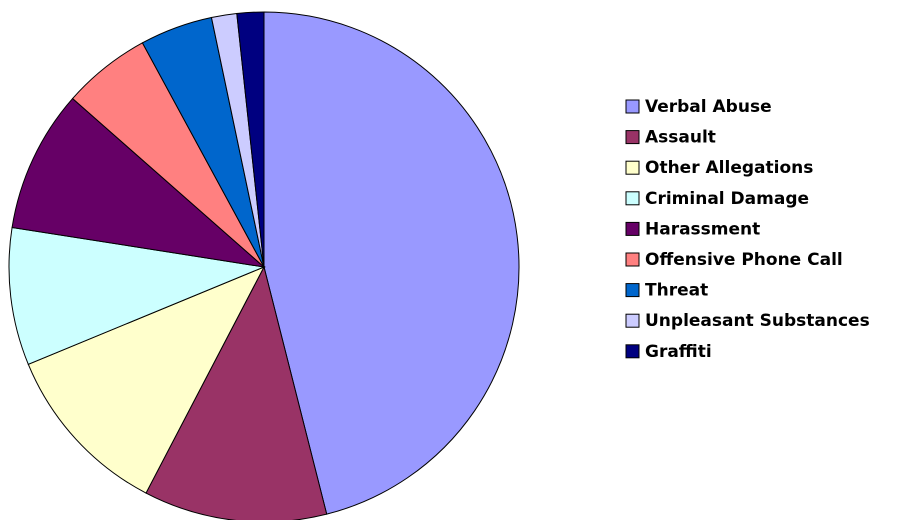 The height and width of the screenshot is (520, 901). Describe the element at coordinates (708, 107) in the screenshot. I see `legend-label: Verbal Abuse` at that location.